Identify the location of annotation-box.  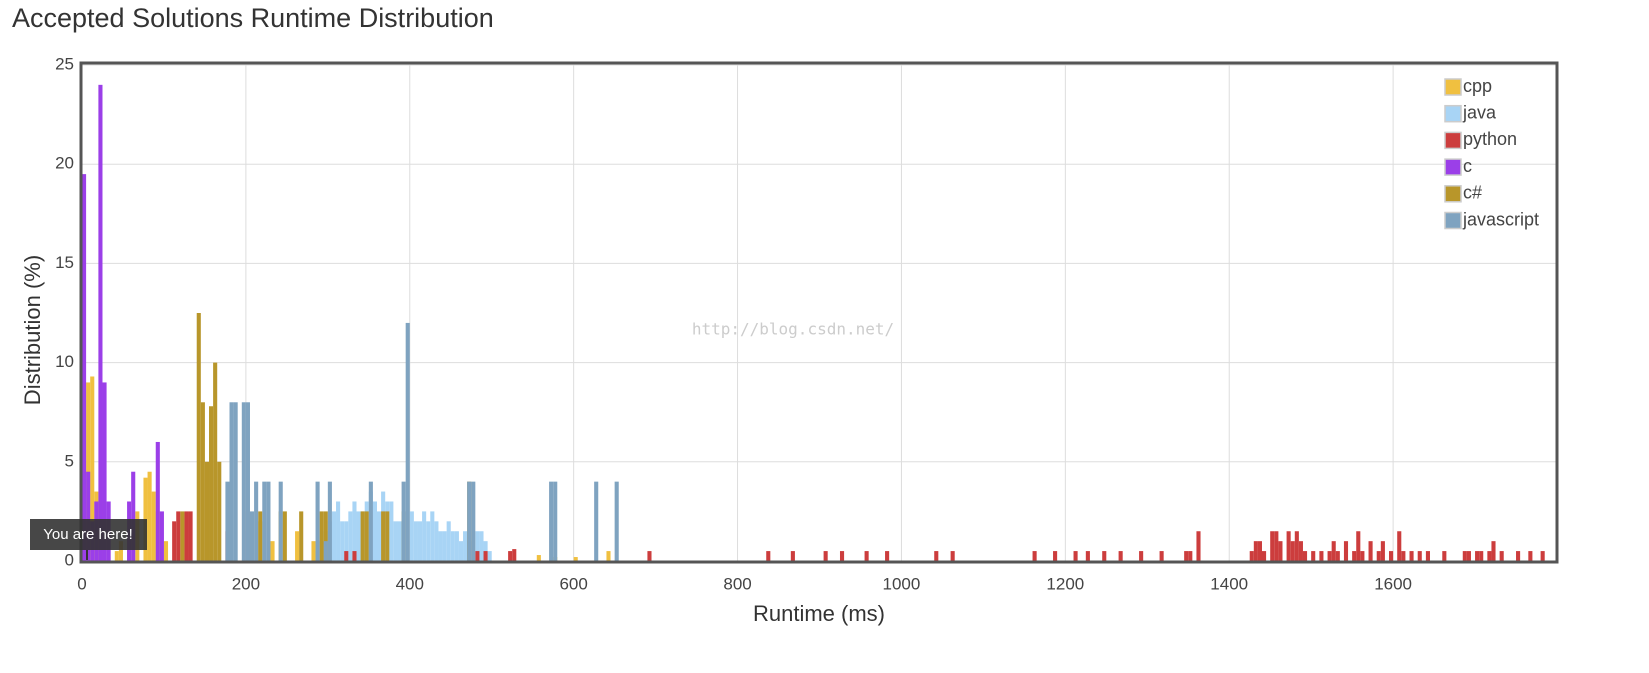
(88, 534).